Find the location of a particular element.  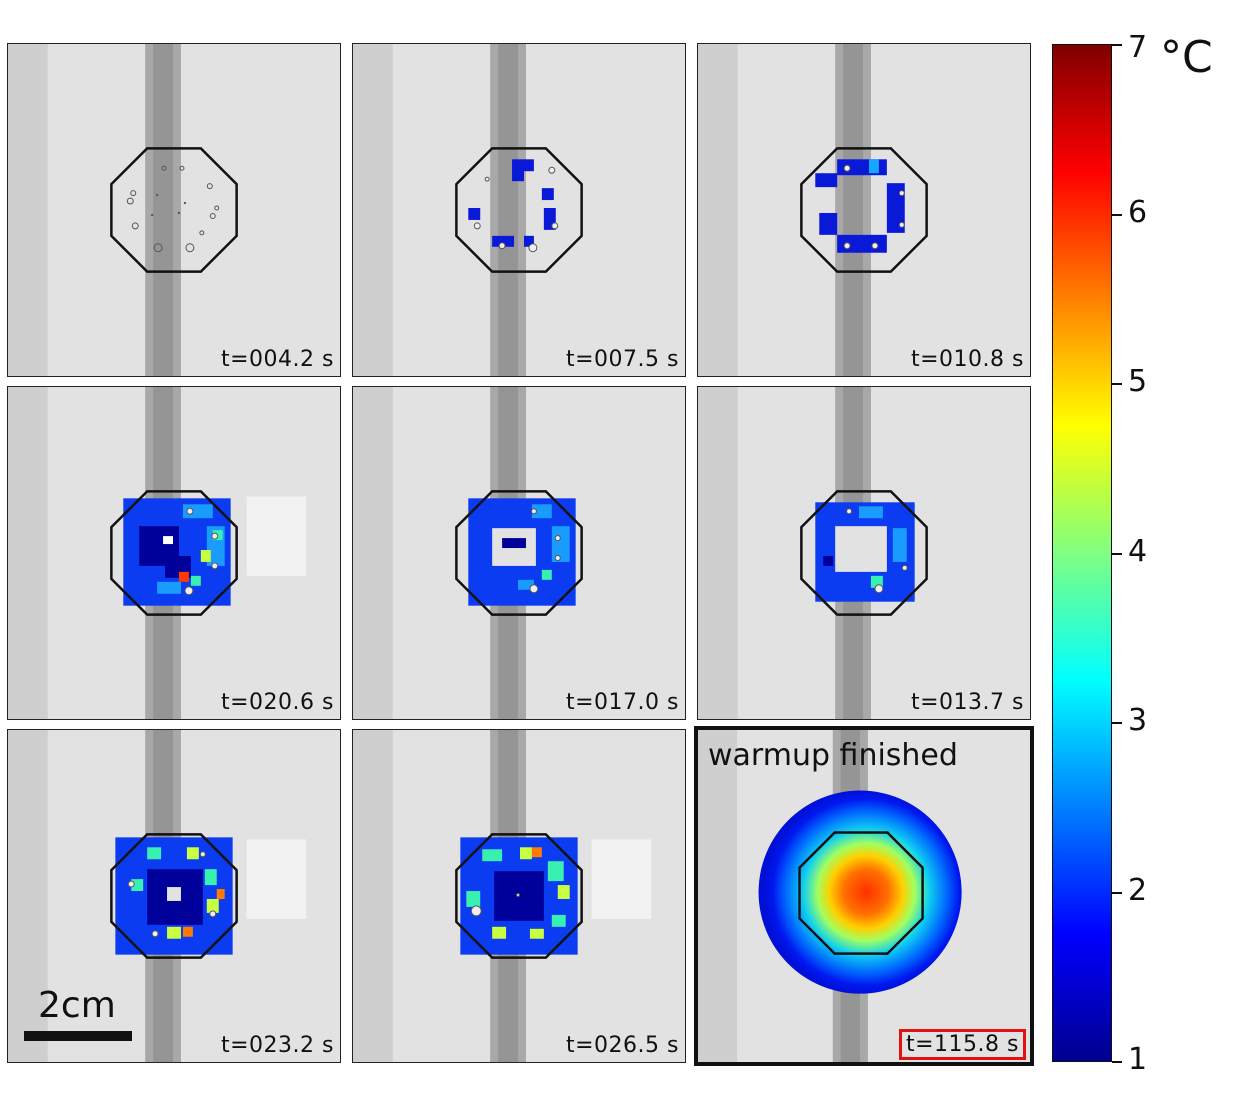

time-label: t=020.6 s is located at coordinates (277, 702).